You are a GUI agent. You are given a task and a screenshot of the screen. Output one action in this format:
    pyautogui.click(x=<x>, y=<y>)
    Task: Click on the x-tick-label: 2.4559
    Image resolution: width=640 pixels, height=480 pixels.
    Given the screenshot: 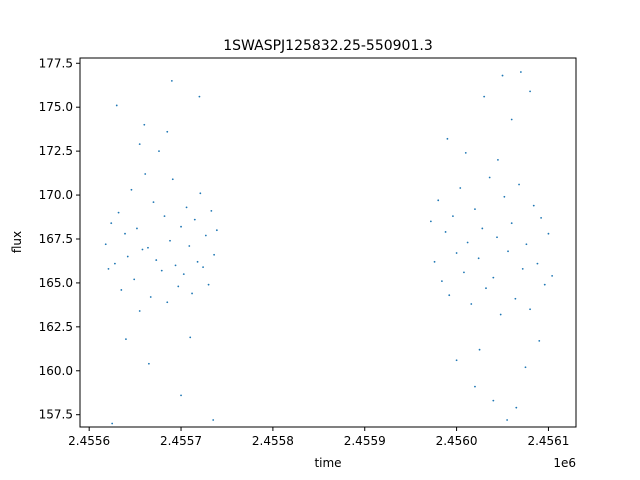 What is the action you would take?
    pyautogui.click(x=365, y=441)
    